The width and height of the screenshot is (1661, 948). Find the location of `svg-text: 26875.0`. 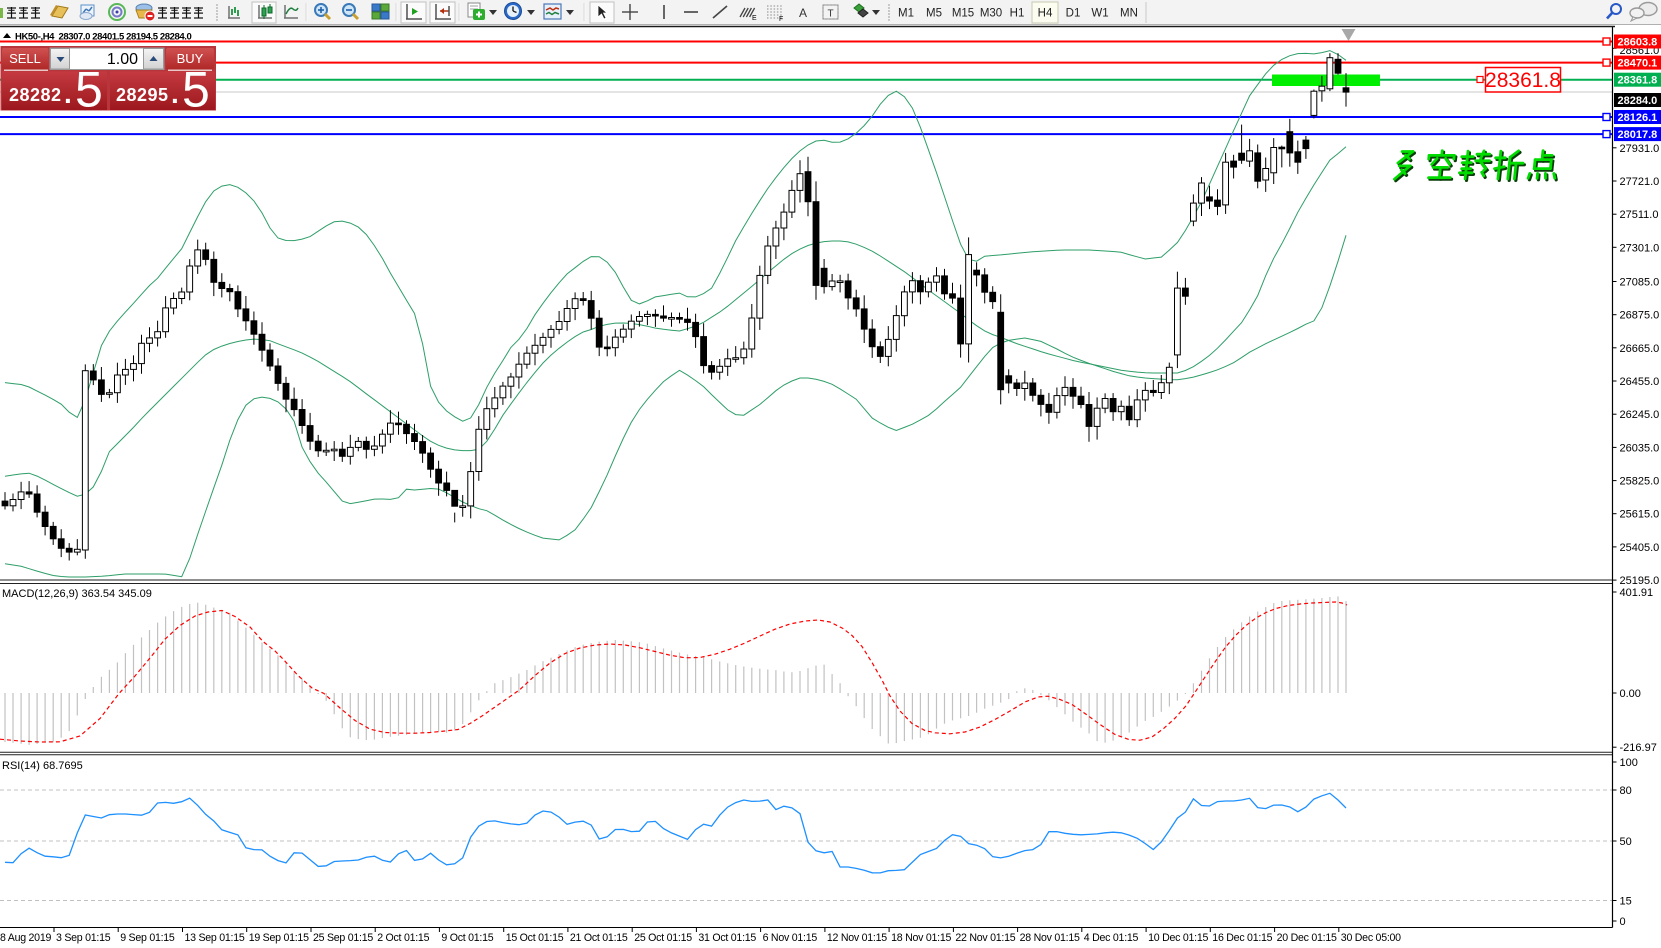

svg-text: 26875.0 is located at coordinates (1640, 316).